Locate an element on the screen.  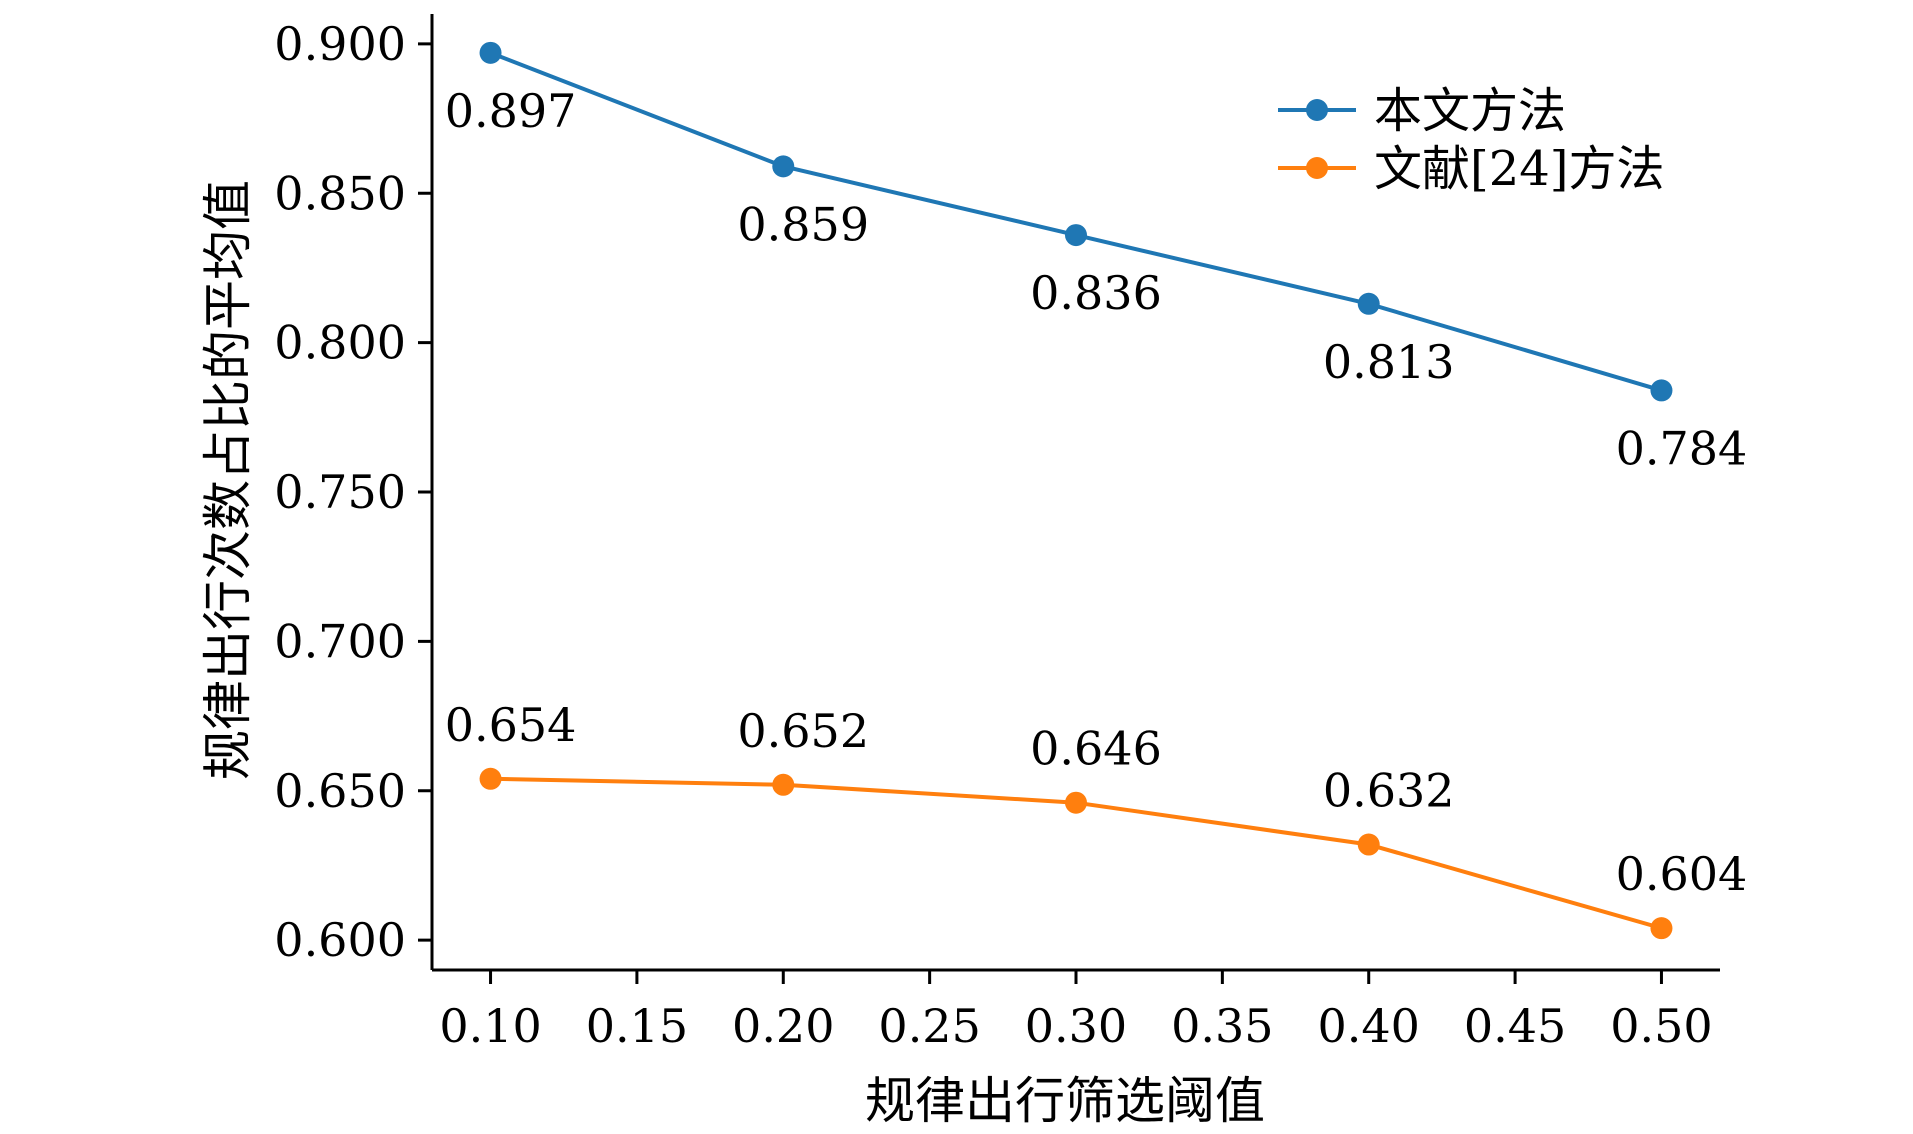
x-tick-label: 0.10 is located at coordinates (490, 1026).